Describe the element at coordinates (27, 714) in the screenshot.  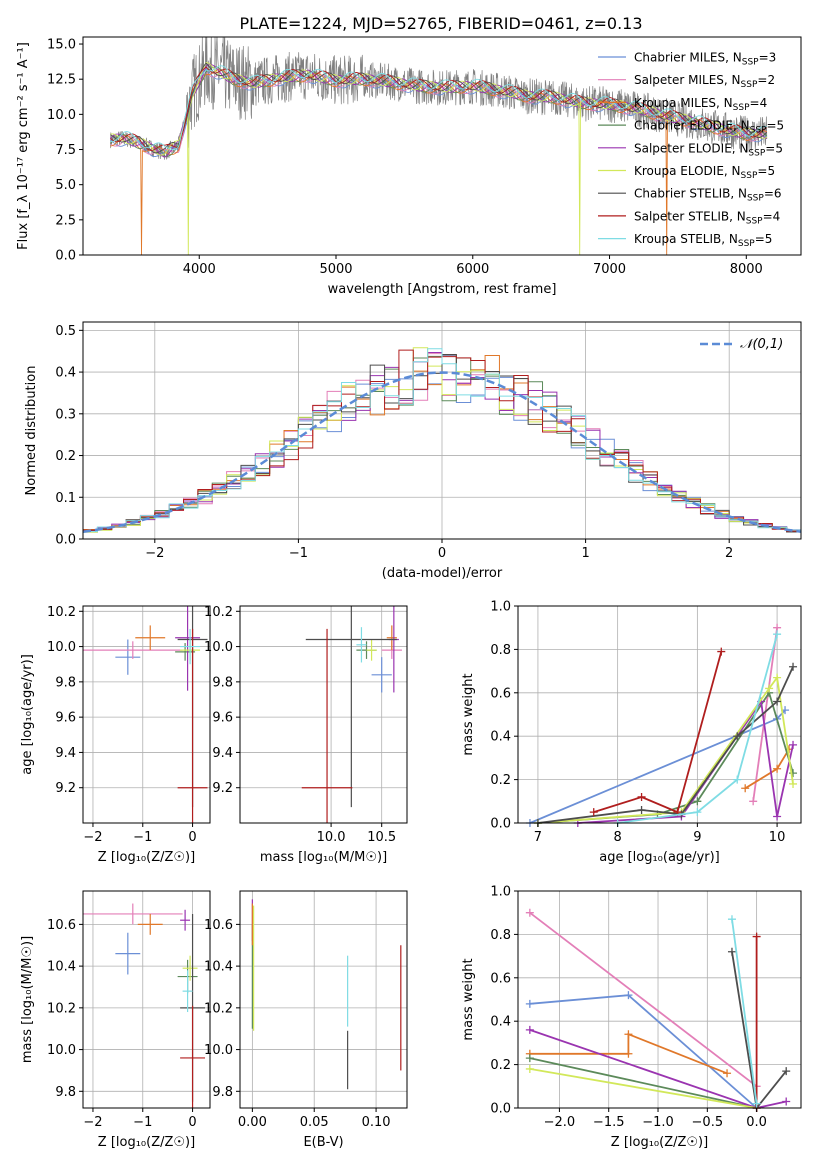
I see `y-axis-label: age [log₁₀(age/yr)]` at that location.